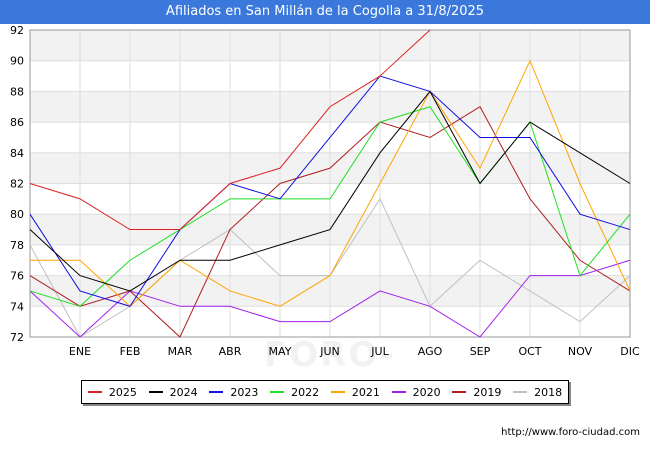 Image resolution: width=650 pixels, height=450 pixels. I want to click on y-tick-label: 82, so click(17, 184).